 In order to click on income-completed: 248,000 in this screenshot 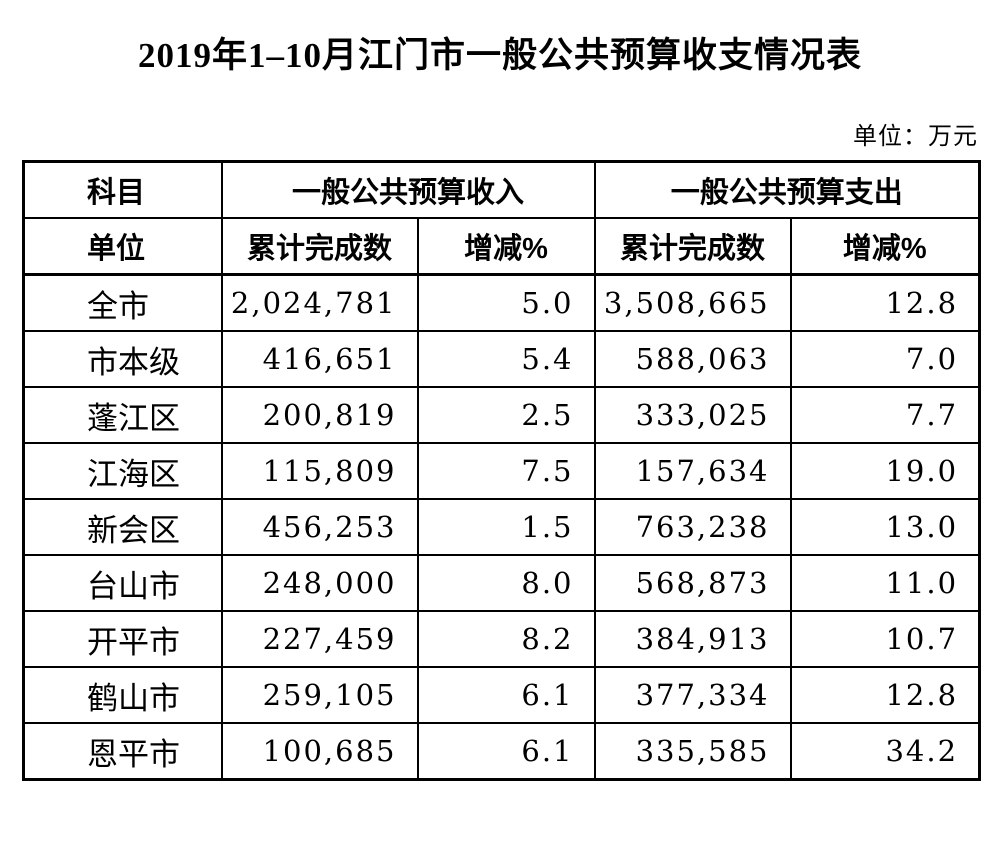, I will do `click(319, 583)`.